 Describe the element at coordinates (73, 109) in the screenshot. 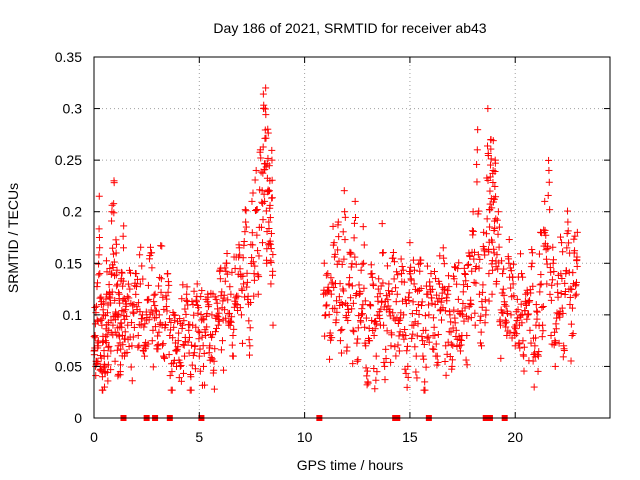

I see `y-tick-label: 0.3` at that location.